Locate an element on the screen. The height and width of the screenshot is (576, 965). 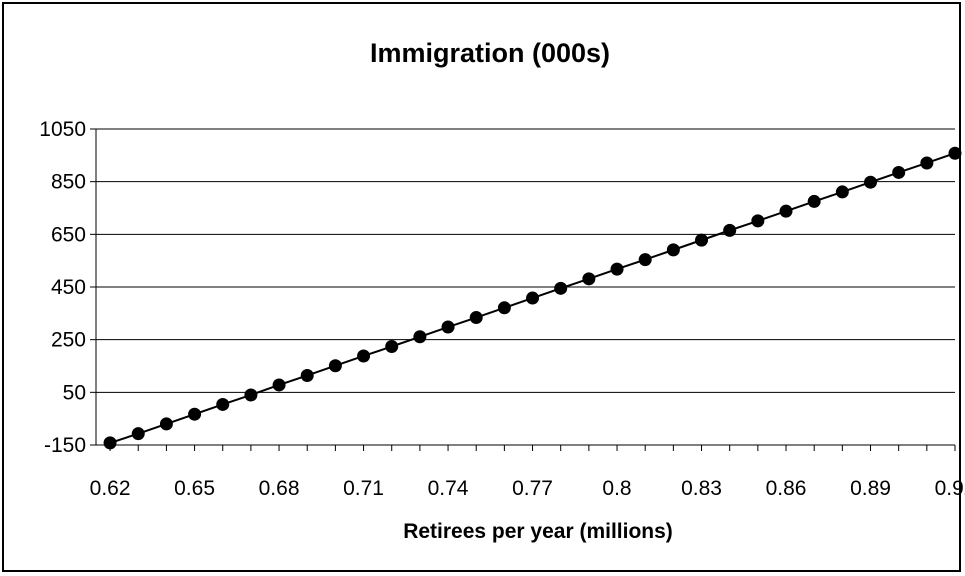
y-tick-label: 850 is located at coordinates (68, 182).